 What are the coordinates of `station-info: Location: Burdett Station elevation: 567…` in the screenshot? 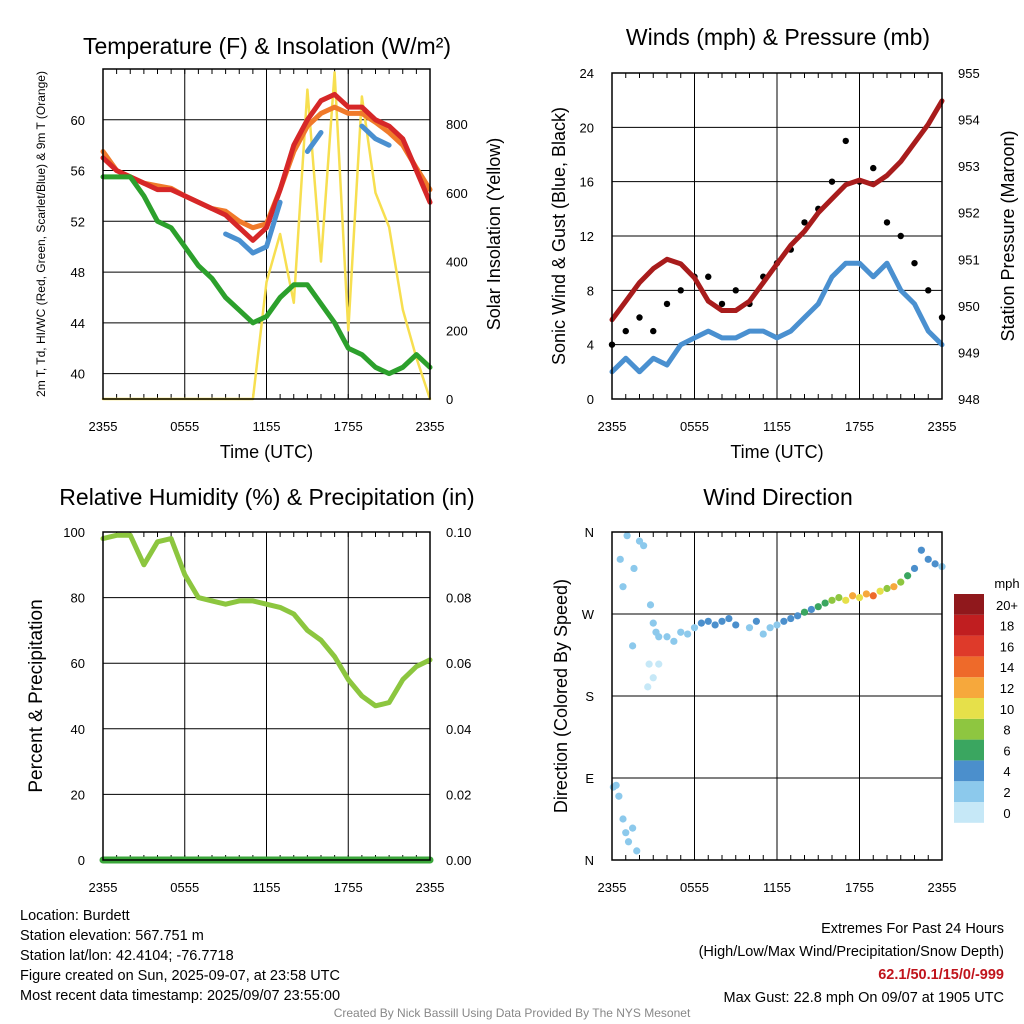 It's located at (180, 956).